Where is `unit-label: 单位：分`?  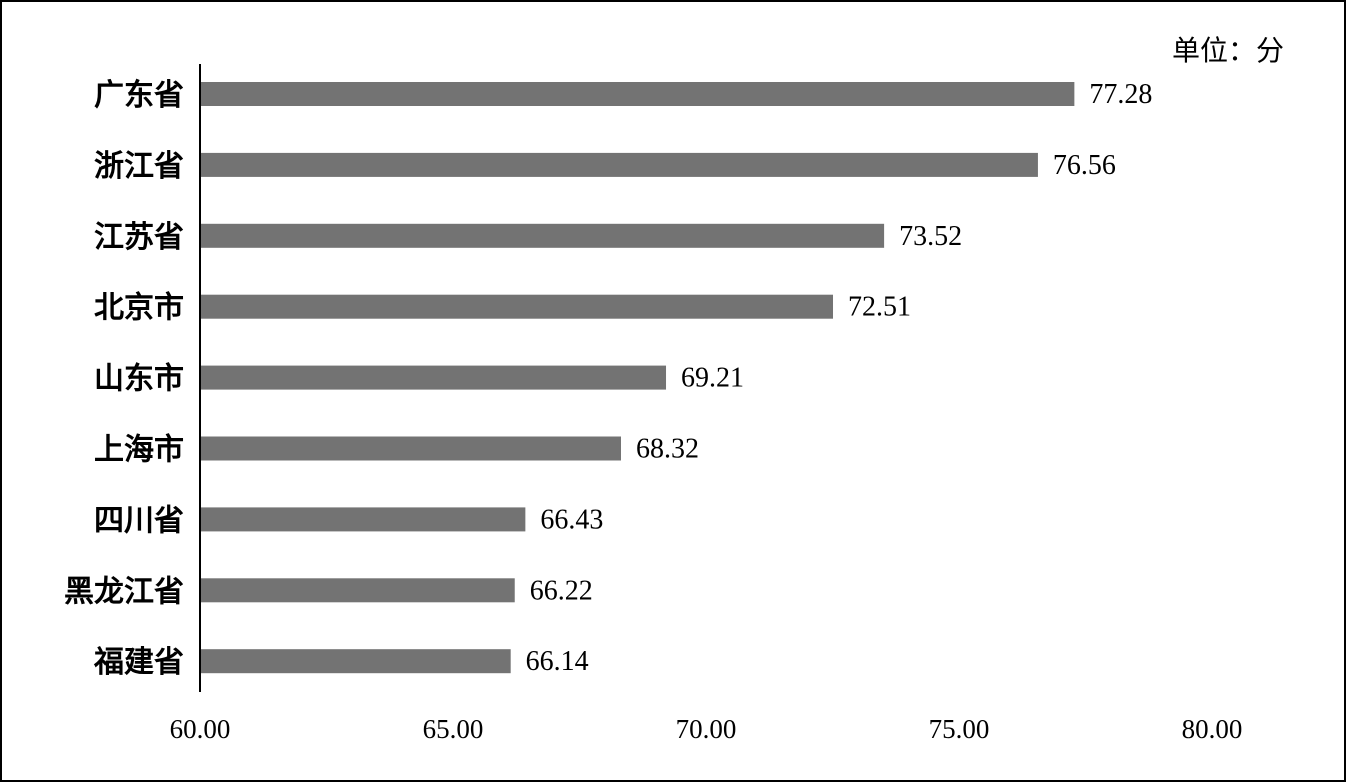
unit-label: 单位：分 is located at coordinates (1228, 50).